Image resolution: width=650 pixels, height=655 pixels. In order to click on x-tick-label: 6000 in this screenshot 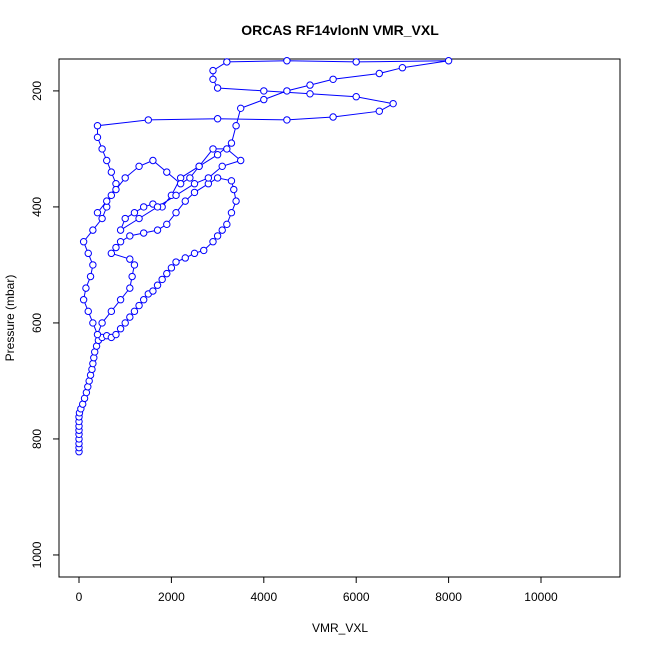, I will do `click(356, 597)`.